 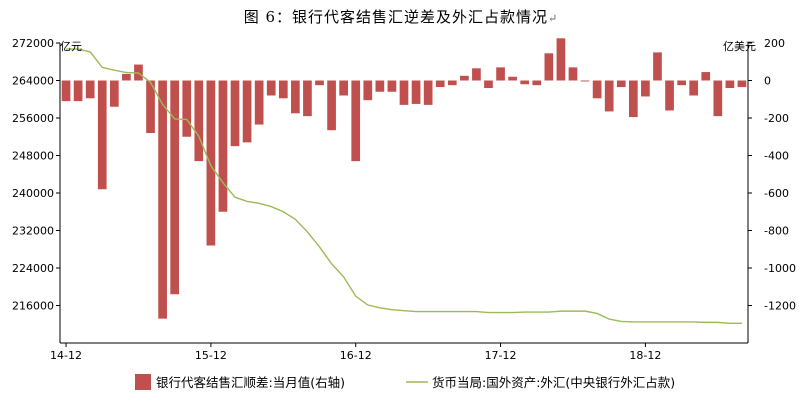 What do you see at coordinates (33, 193) in the screenshot?
I see `left-tick-label-240000: 240000` at bounding box center [33, 193].